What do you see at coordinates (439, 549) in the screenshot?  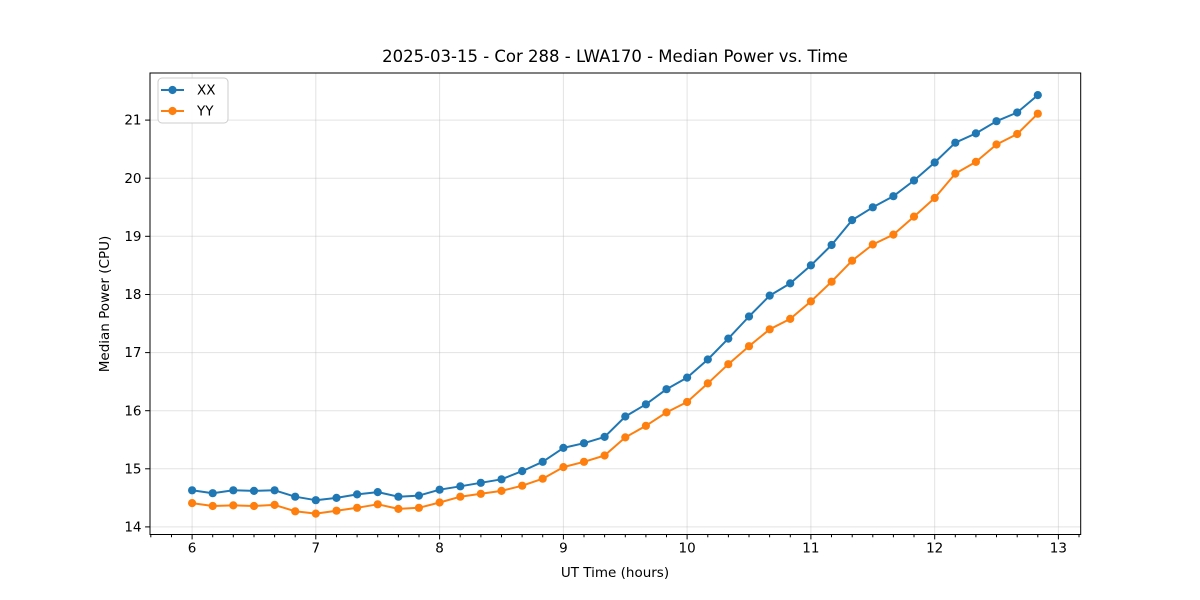 I see `x-tick-label: 8` at bounding box center [439, 549].